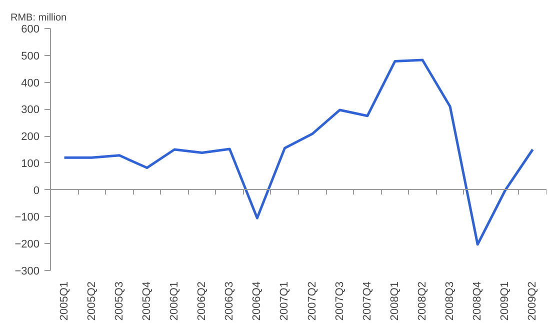 The image size is (556, 323). I want to click on x-tick-label: 2006Q2, so click(202, 301).